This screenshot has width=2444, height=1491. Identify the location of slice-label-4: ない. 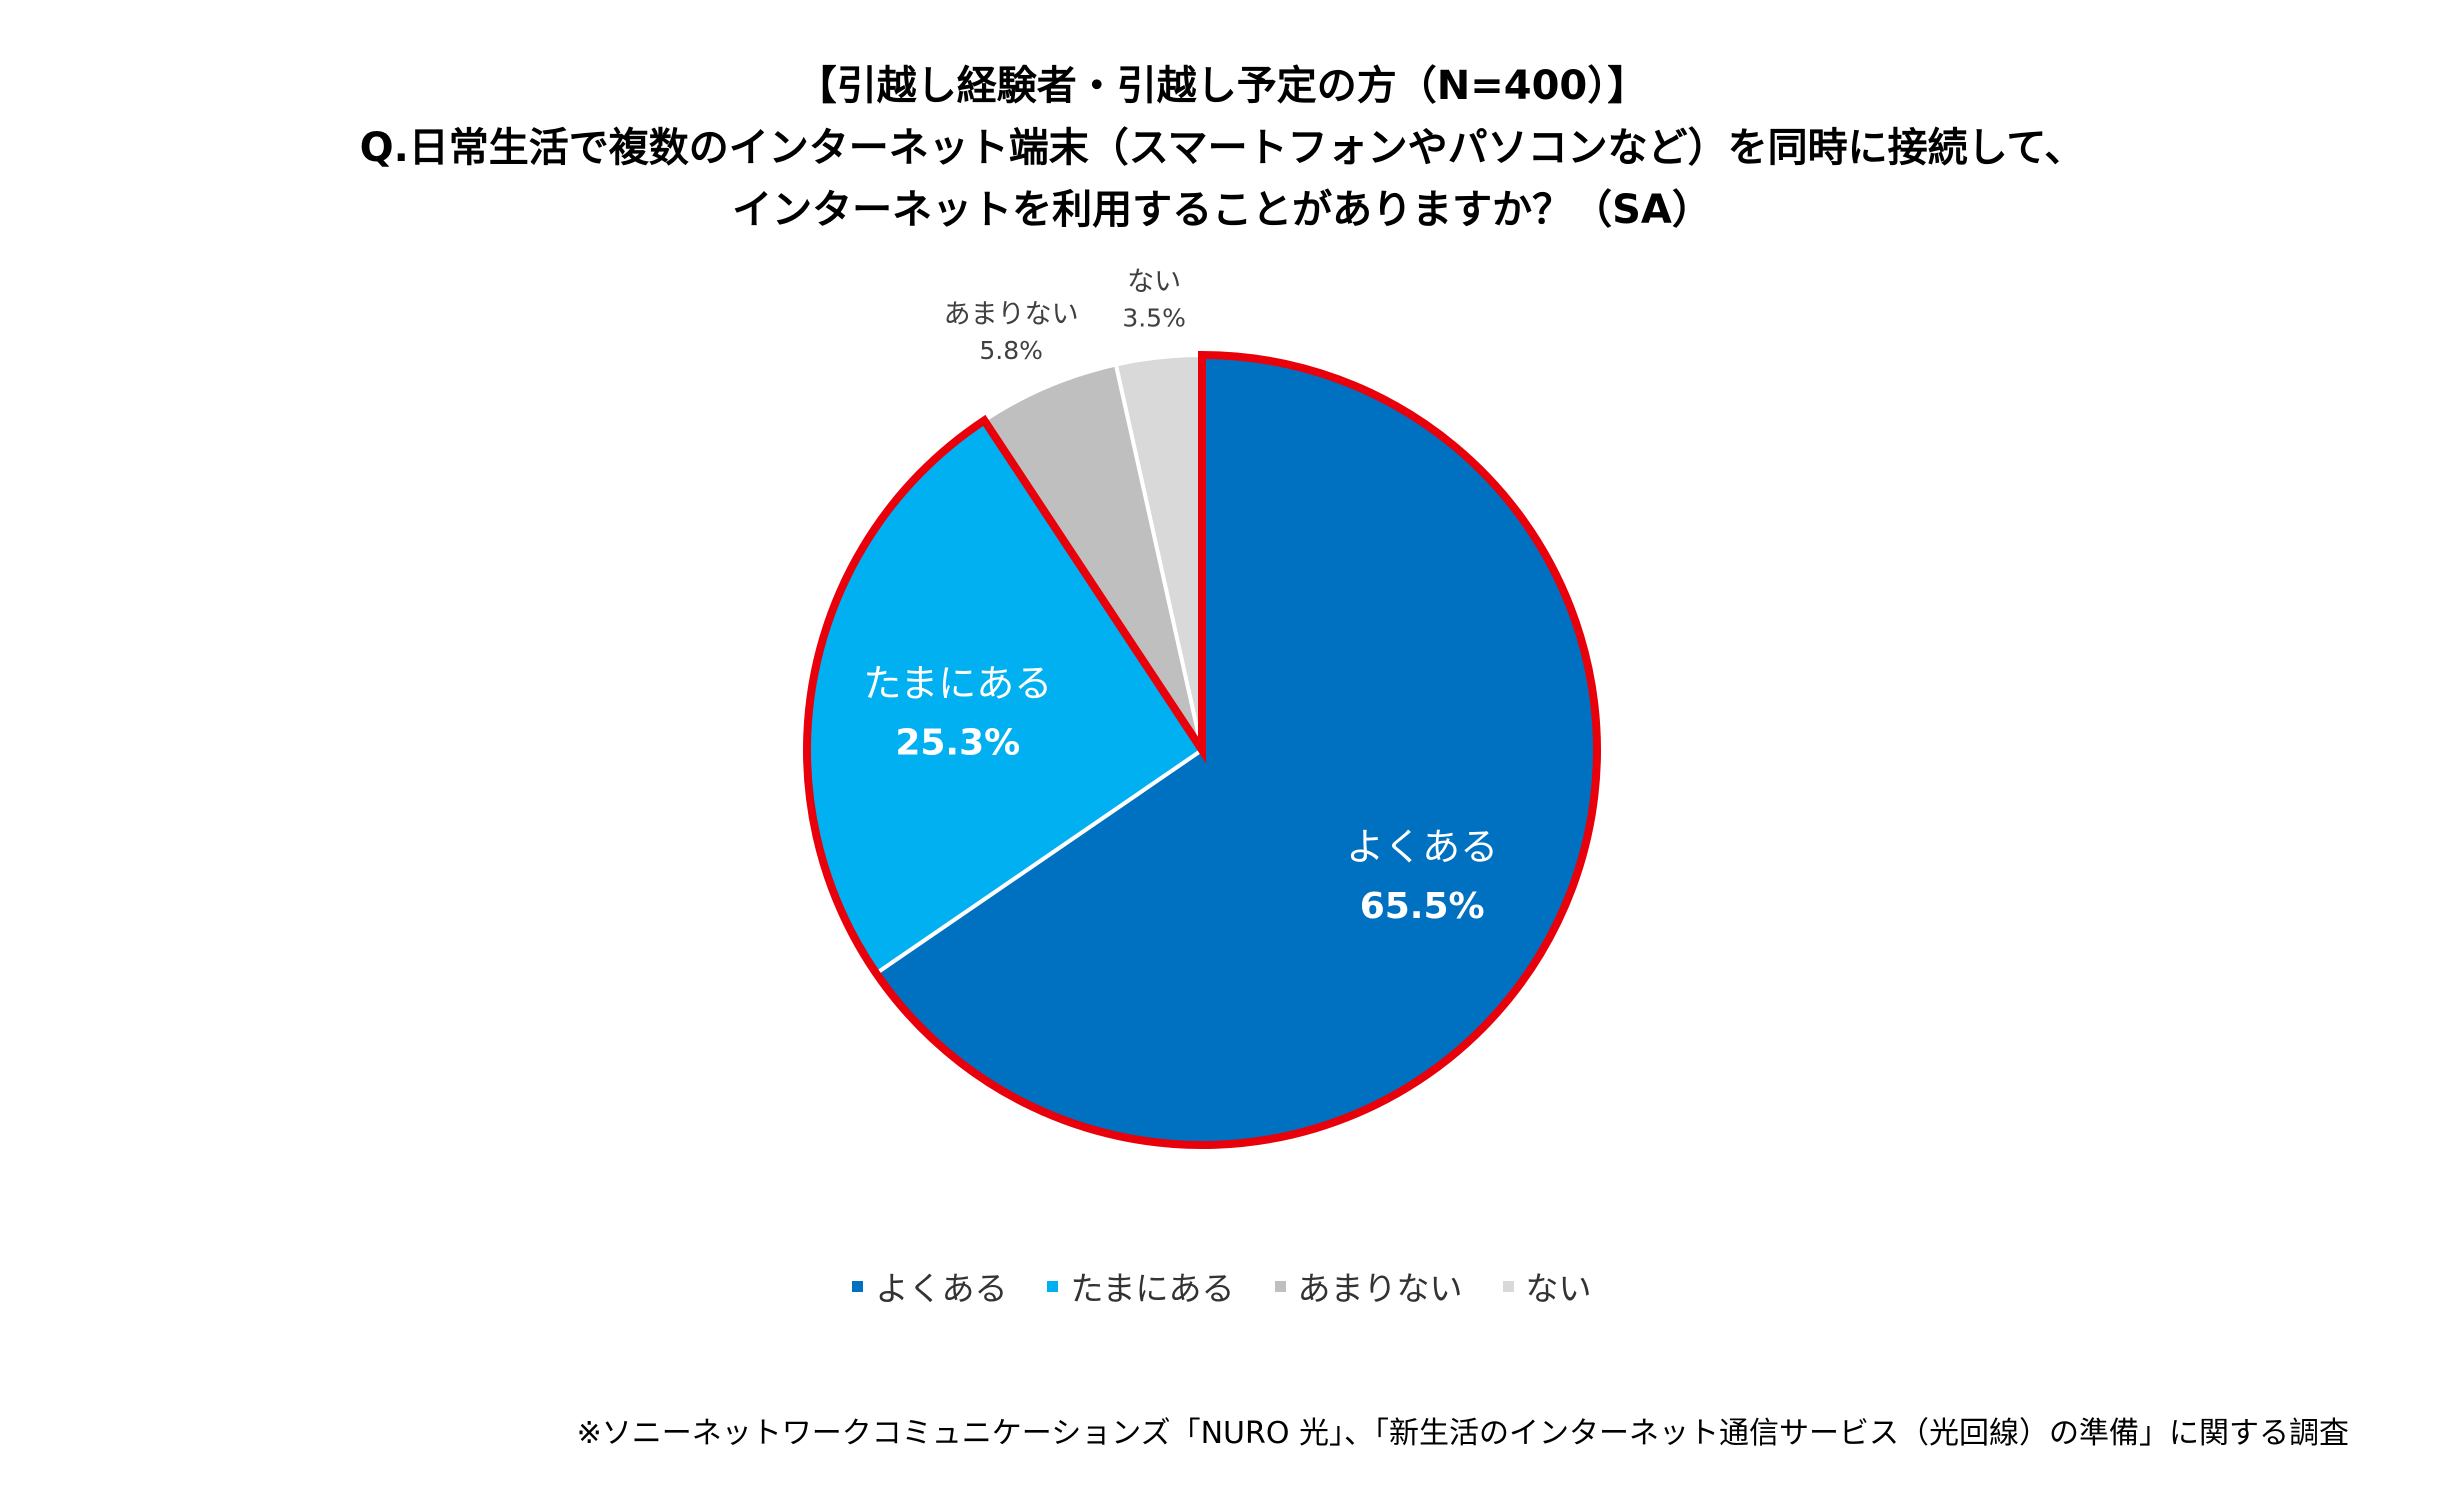
(1154, 282).